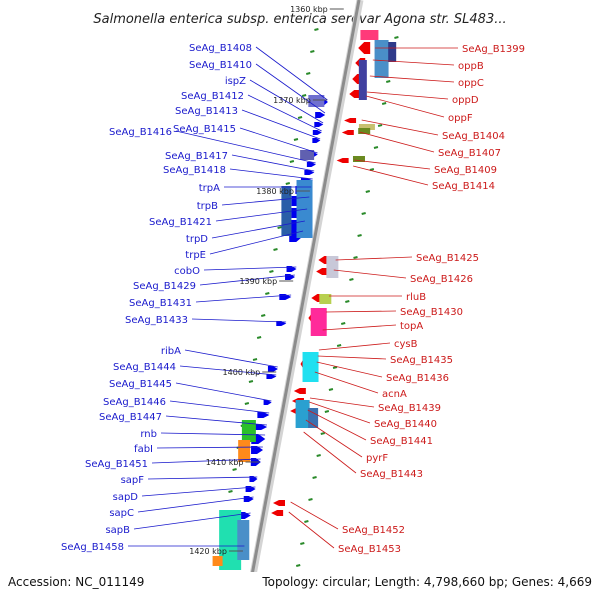 This screenshot has width=600, height=600. Describe the element at coordinates (275, 191) in the screenshot. I see `scale-label: 1380 kbp` at that location.